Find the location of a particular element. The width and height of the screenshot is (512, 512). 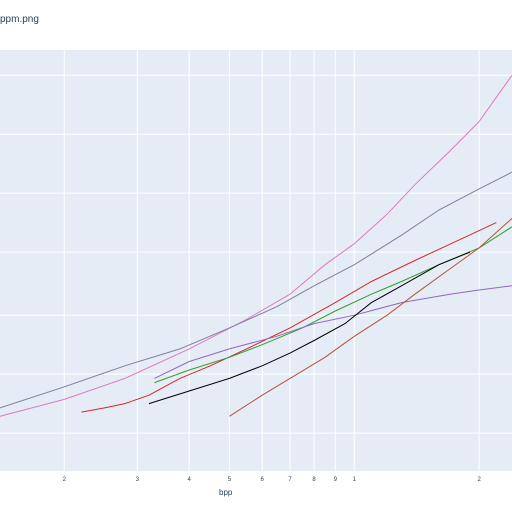

x-tick-label-3: 5 is located at coordinates (230, 480).